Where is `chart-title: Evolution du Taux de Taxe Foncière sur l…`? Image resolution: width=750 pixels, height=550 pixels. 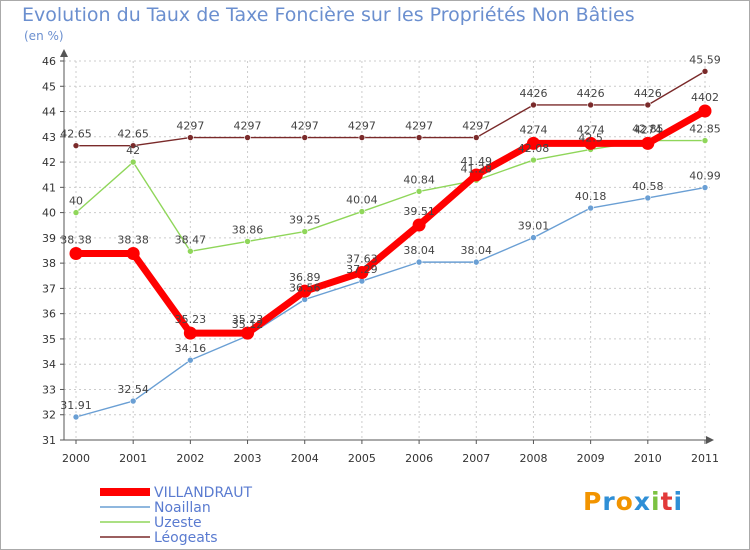 chart-title: Evolution du Taux de Taxe Foncière sur l… is located at coordinates (328, 15).